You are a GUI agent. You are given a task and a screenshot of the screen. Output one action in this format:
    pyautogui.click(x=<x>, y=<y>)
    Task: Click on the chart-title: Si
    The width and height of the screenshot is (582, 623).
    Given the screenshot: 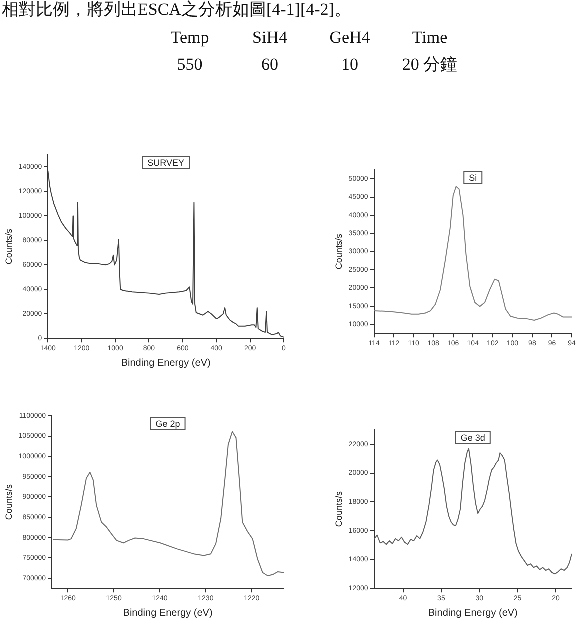 What is the action you would take?
    pyautogui.click(x=473, y=177)
    